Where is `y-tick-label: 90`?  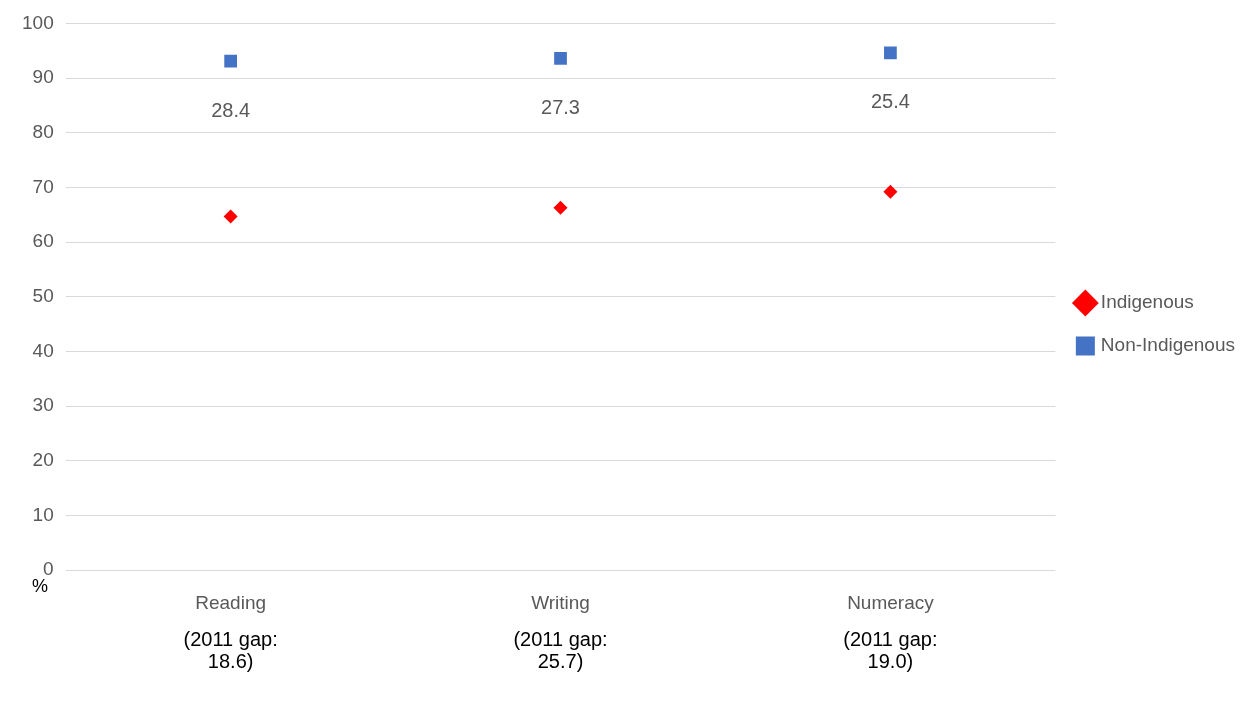 y-tick-label: 90 is located at coordinates (43, 77).